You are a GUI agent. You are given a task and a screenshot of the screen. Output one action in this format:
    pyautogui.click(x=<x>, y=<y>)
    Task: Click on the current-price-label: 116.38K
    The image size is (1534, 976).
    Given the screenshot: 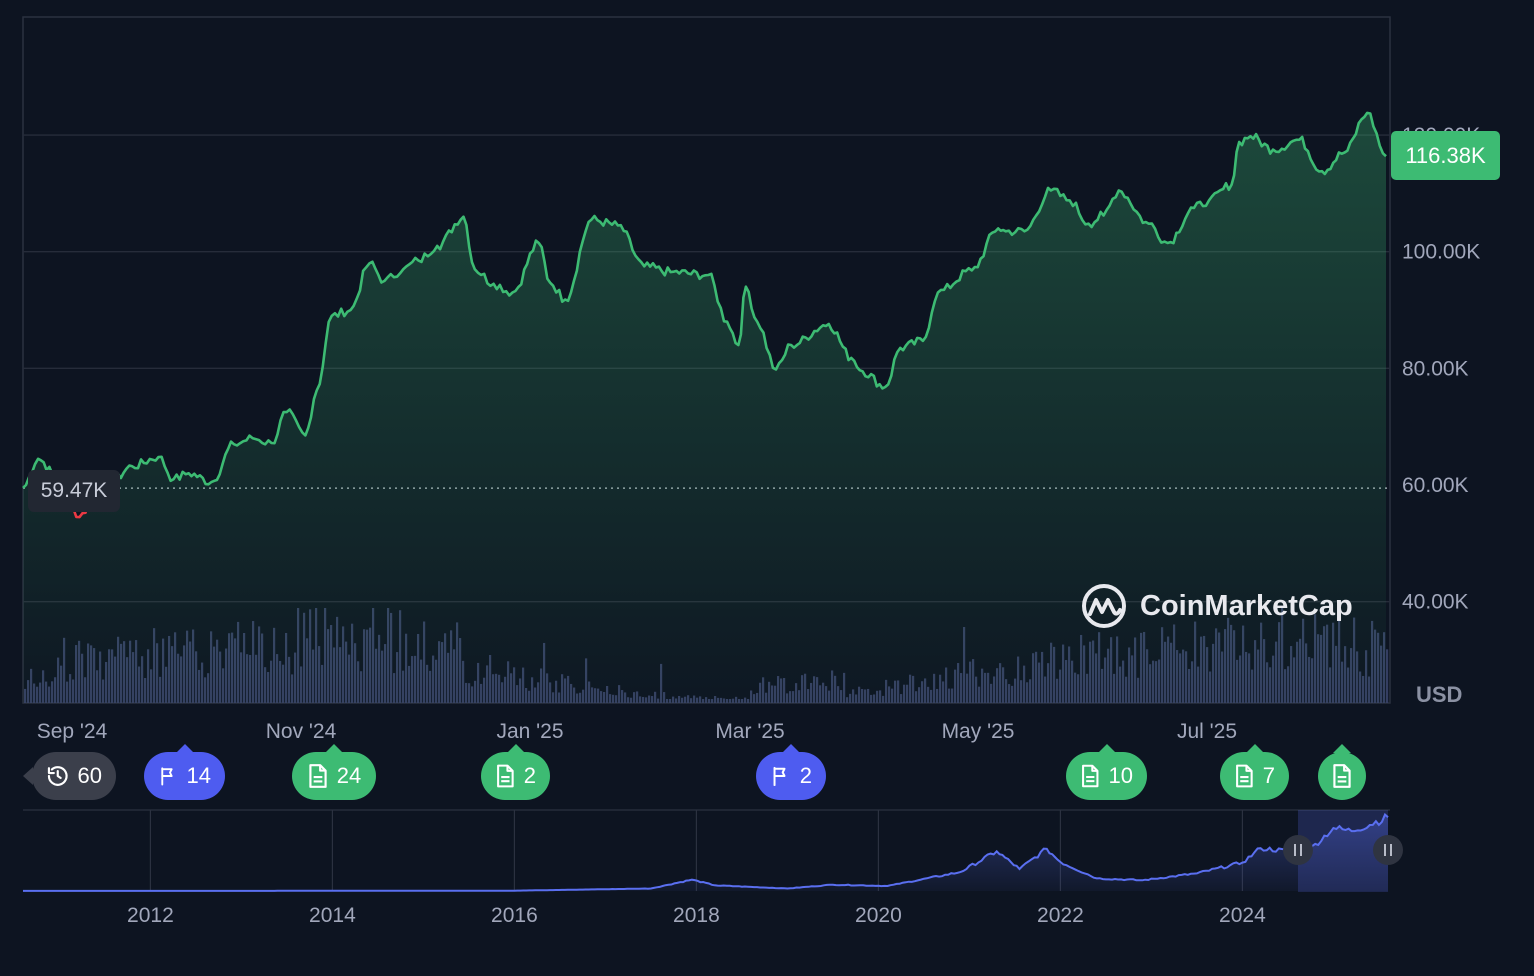 What is the action you would take?
    pyautogui.click(x=1445, y=155)
    